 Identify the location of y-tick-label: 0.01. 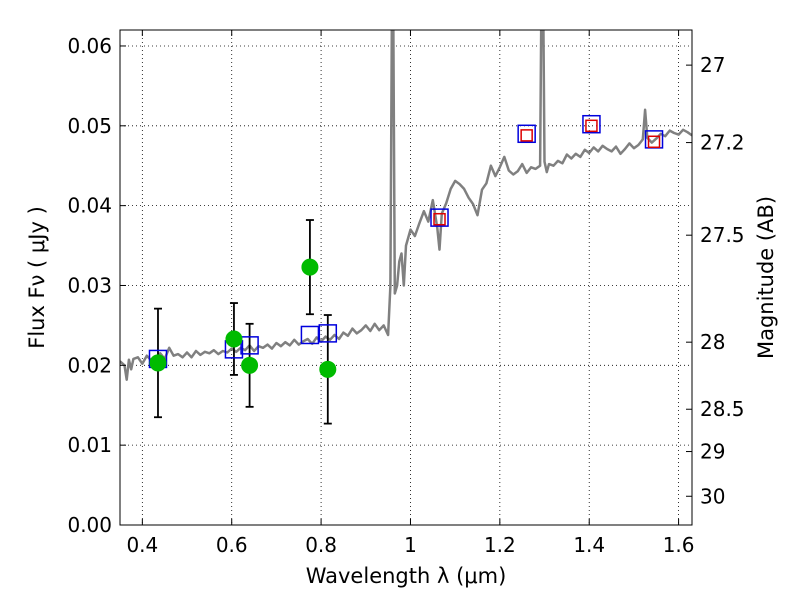
(89, 445).